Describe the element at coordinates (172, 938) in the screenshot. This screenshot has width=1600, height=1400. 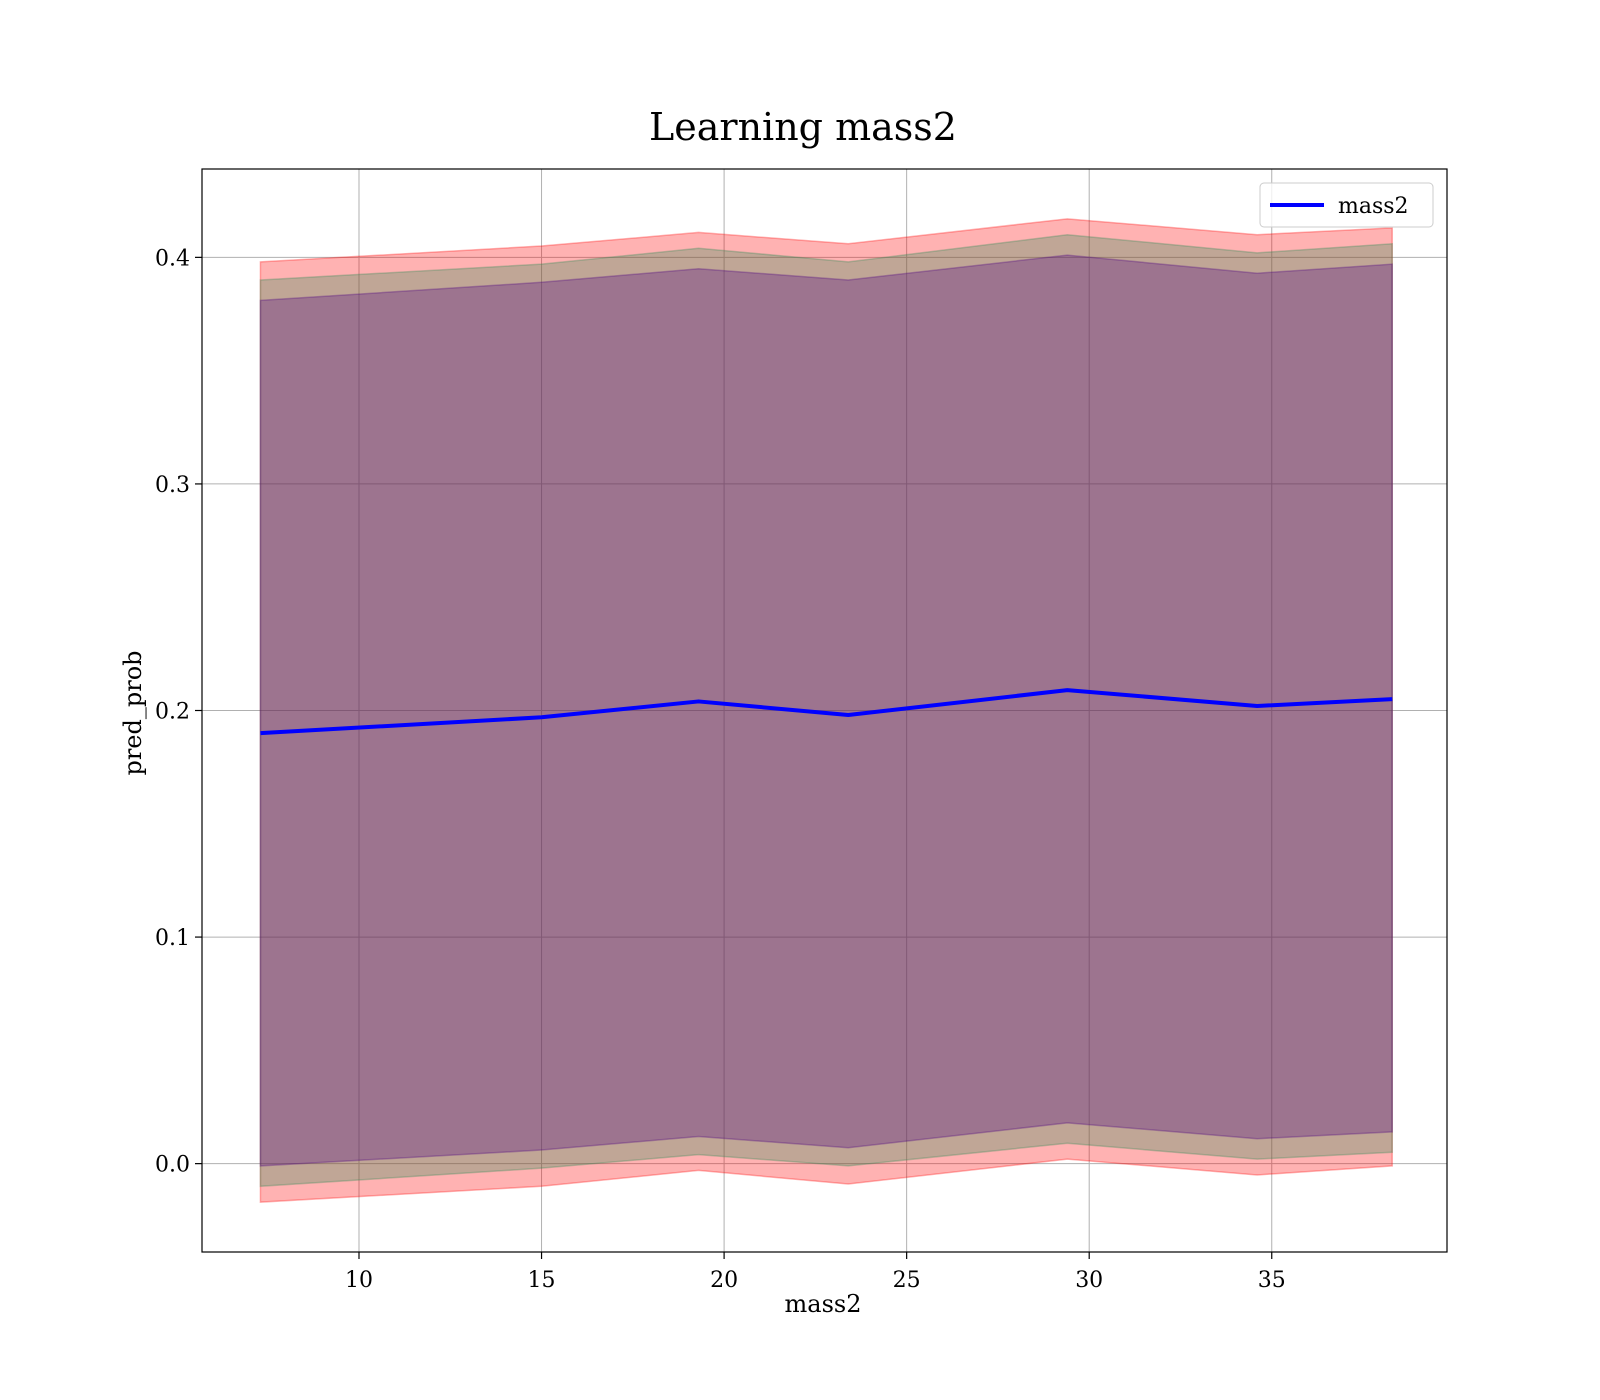
I see `y-tick-label: 0.1` at that location.